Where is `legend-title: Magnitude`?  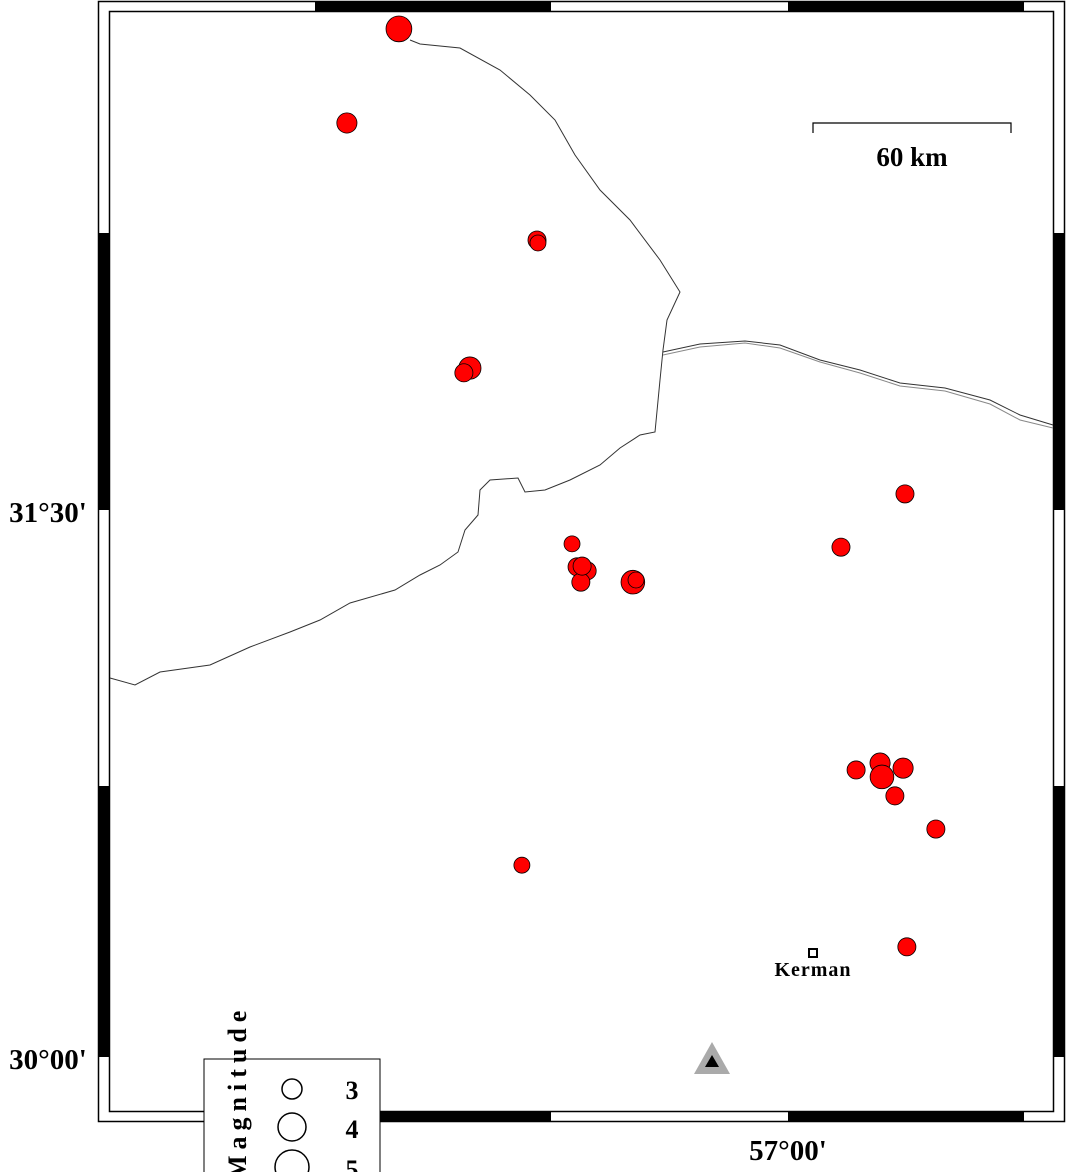
legend-title: Magnitude is located at coordinates (237, 1088).